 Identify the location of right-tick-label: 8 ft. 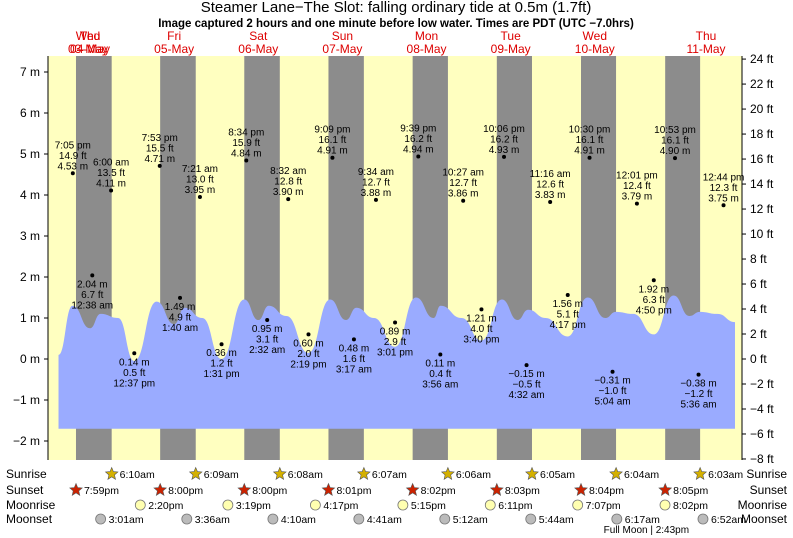
(758, 259).